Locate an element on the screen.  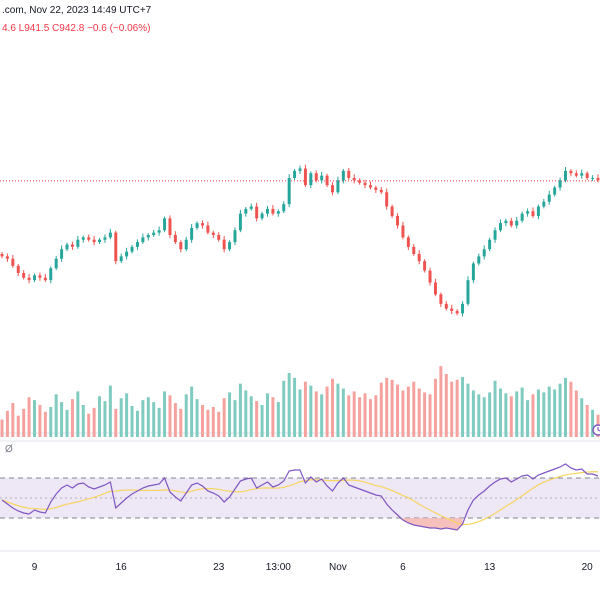
x-tick-label: 23 is located at coordinates (219, 567).